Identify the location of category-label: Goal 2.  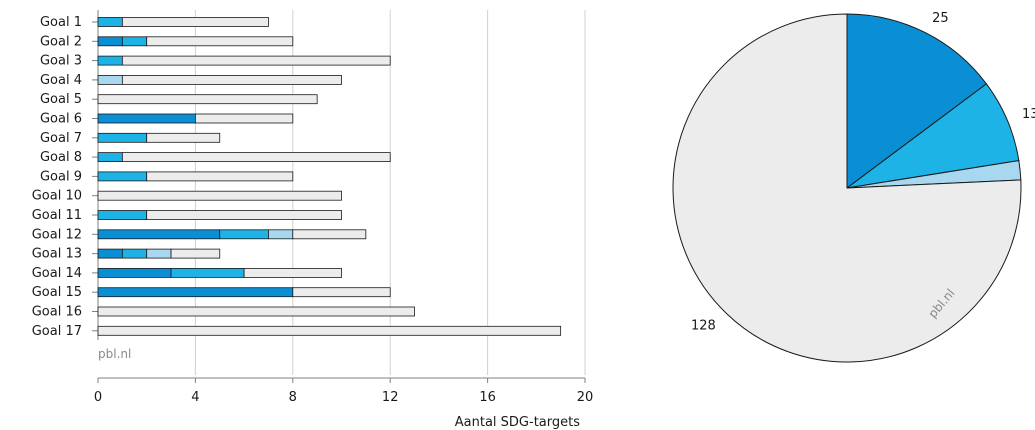
(61, 41).